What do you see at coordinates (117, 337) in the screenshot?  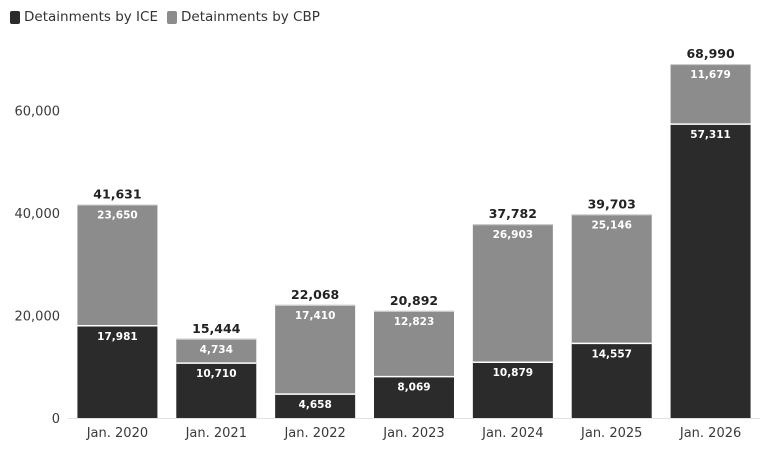 I see `ice-value-label: 17,981` at bounding box center [117, 337].